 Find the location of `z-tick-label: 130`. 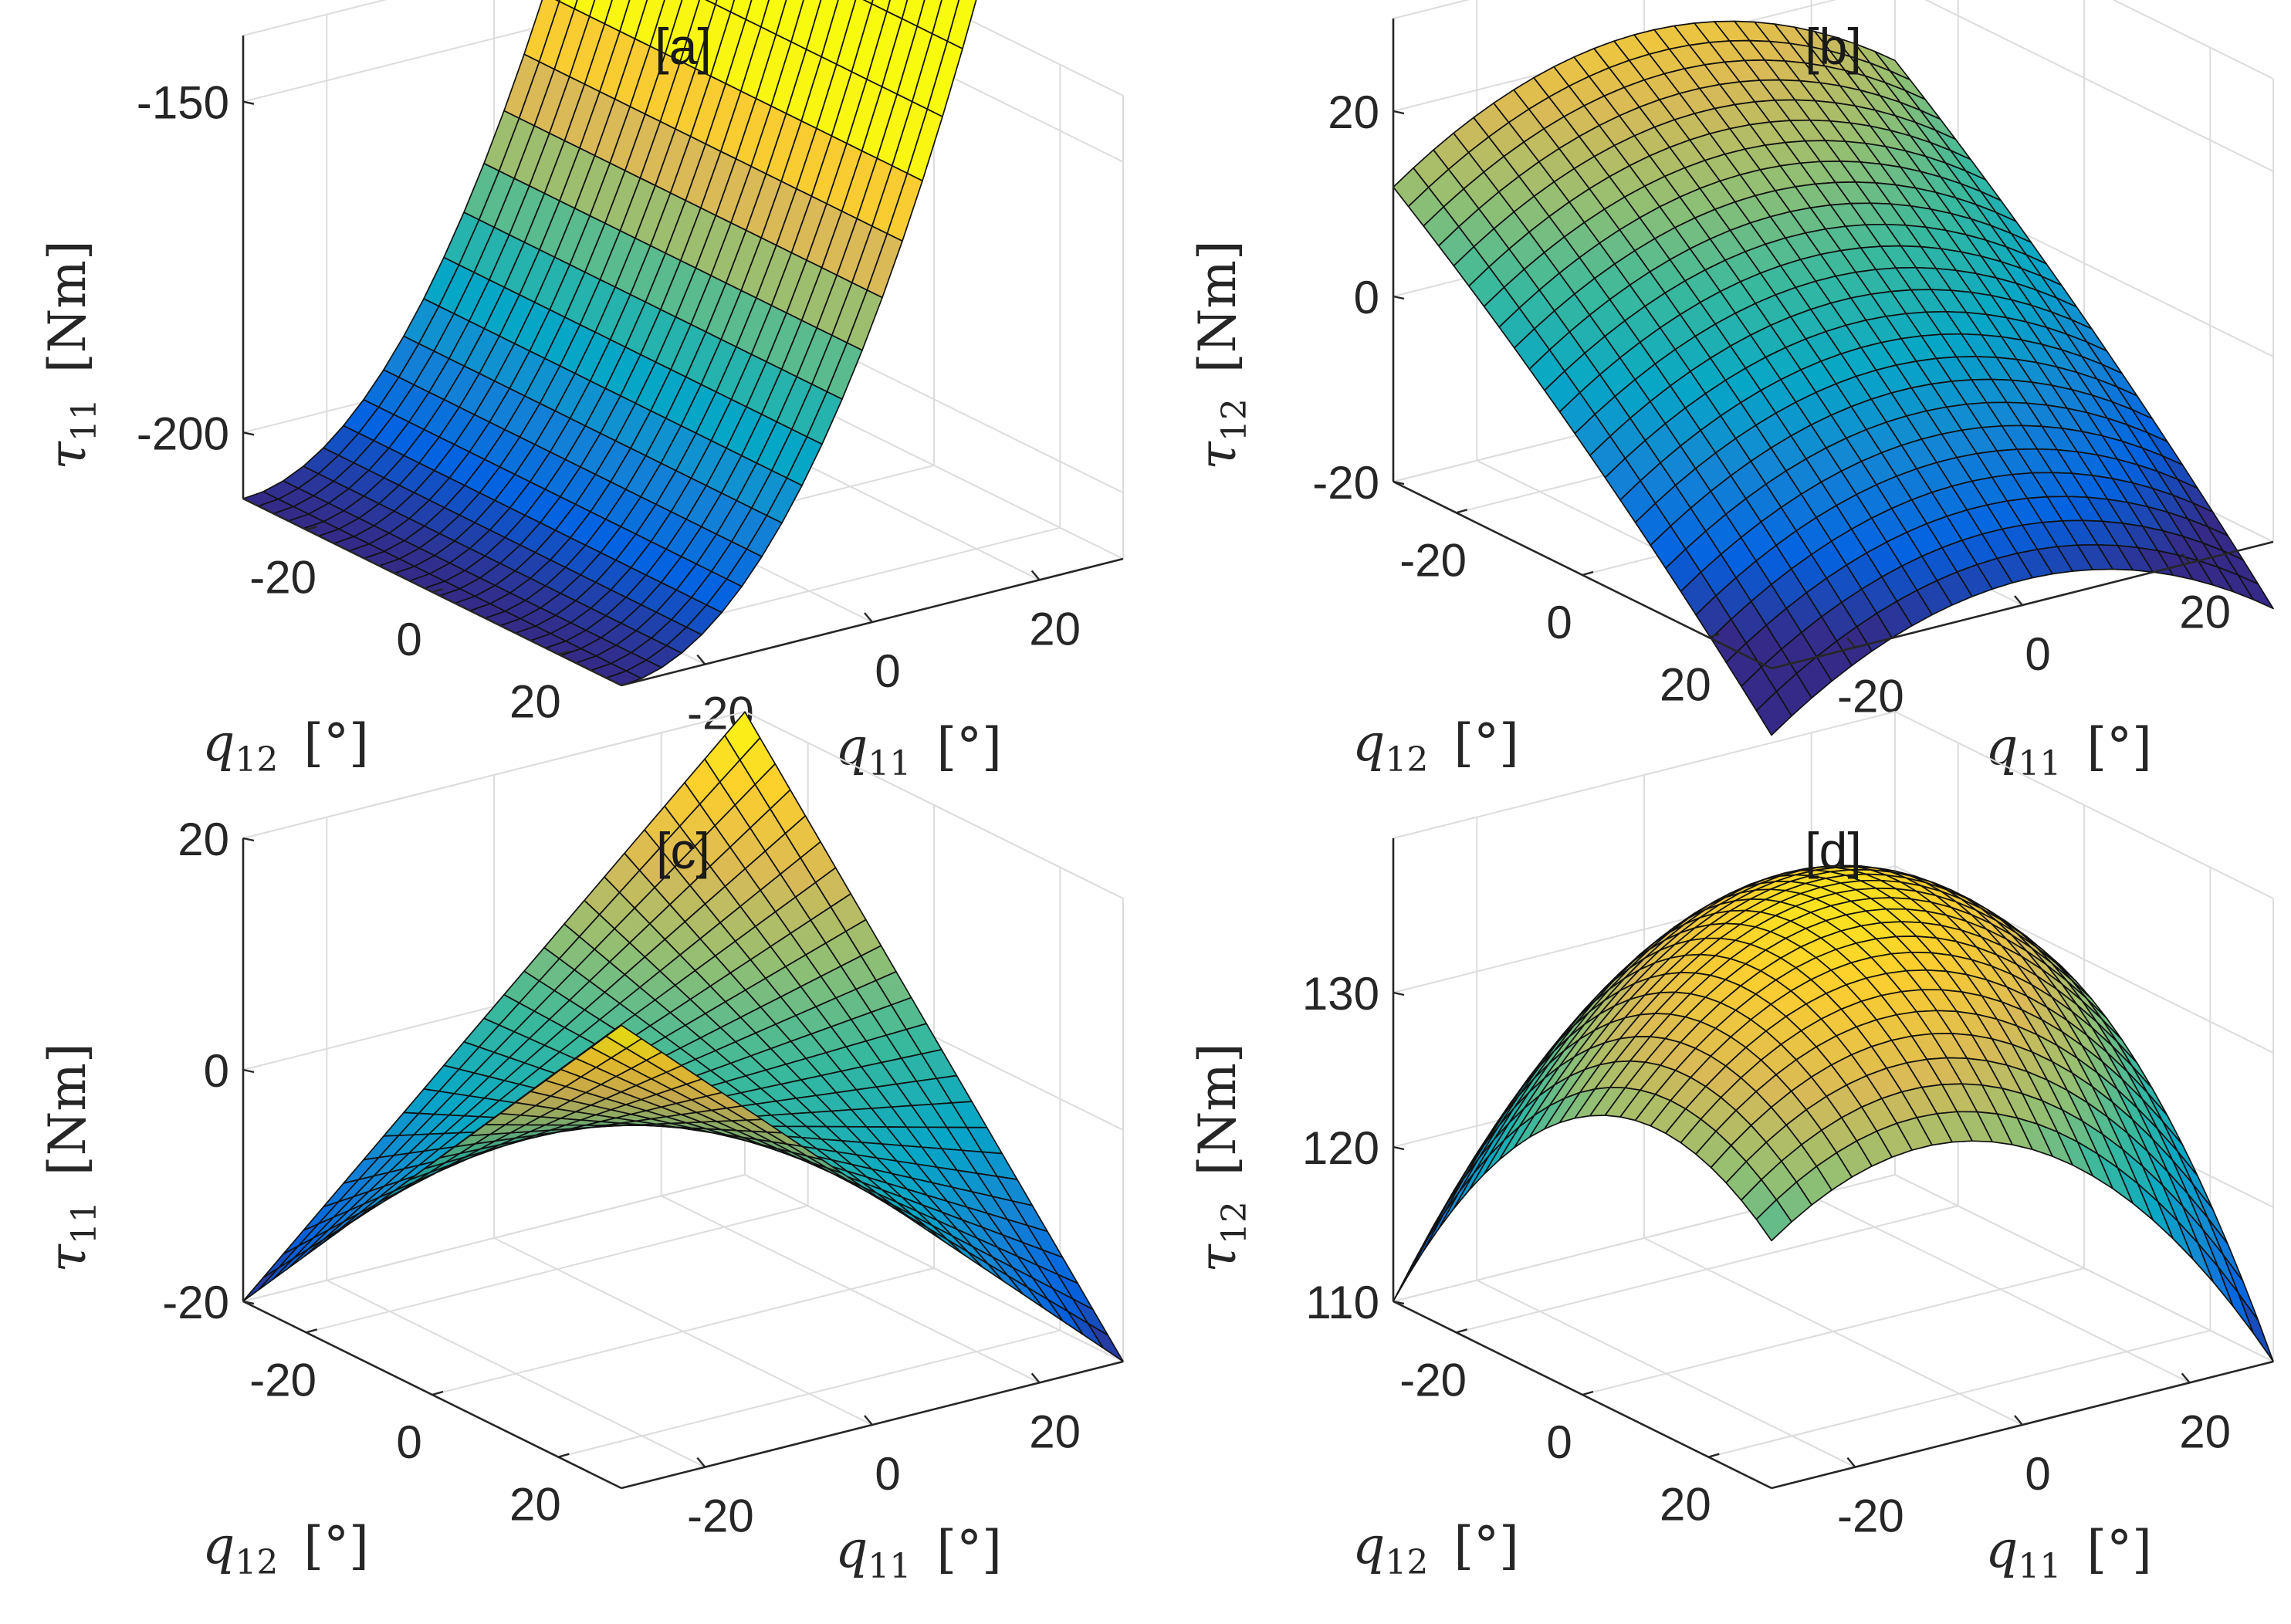

z-tick-label: 130 is located at coordinates (1340, 994).